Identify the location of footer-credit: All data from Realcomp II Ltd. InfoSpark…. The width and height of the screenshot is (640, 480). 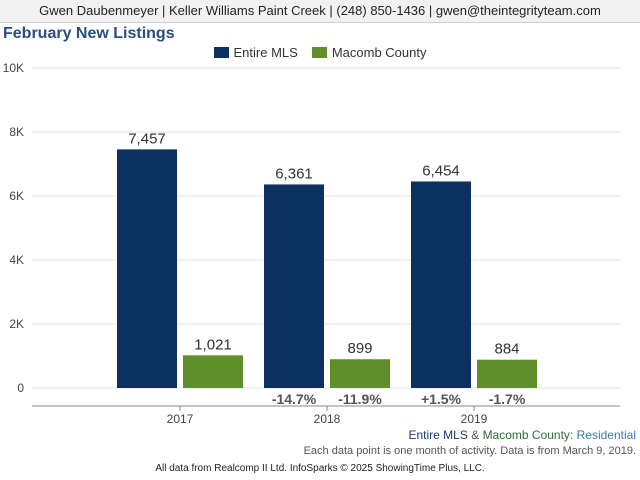
(320, 468).